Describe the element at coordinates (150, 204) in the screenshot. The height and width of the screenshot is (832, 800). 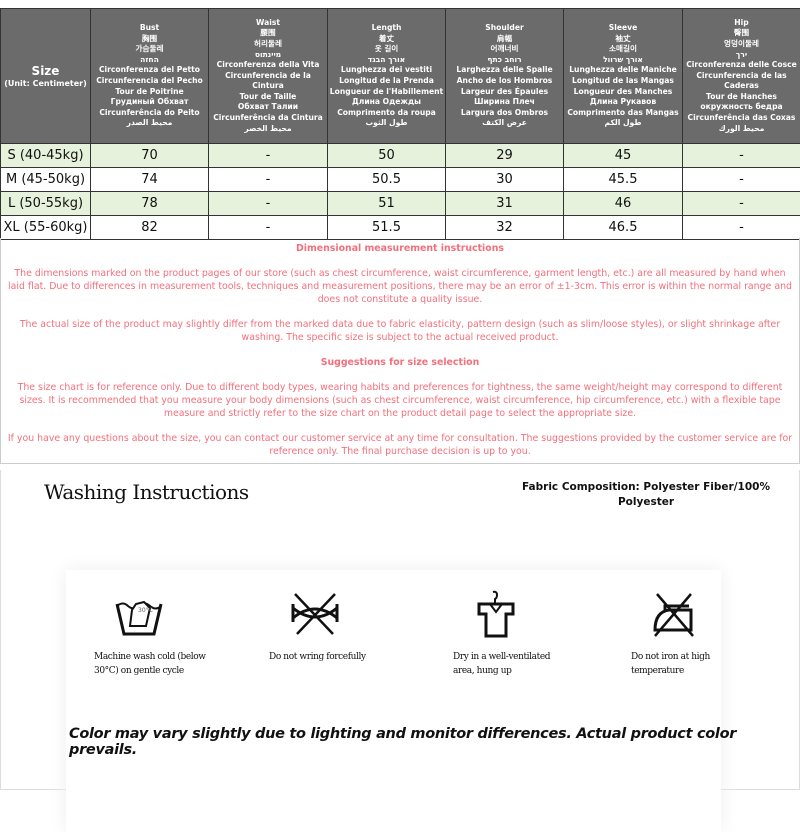
I see `value-cell: 78` at that location.